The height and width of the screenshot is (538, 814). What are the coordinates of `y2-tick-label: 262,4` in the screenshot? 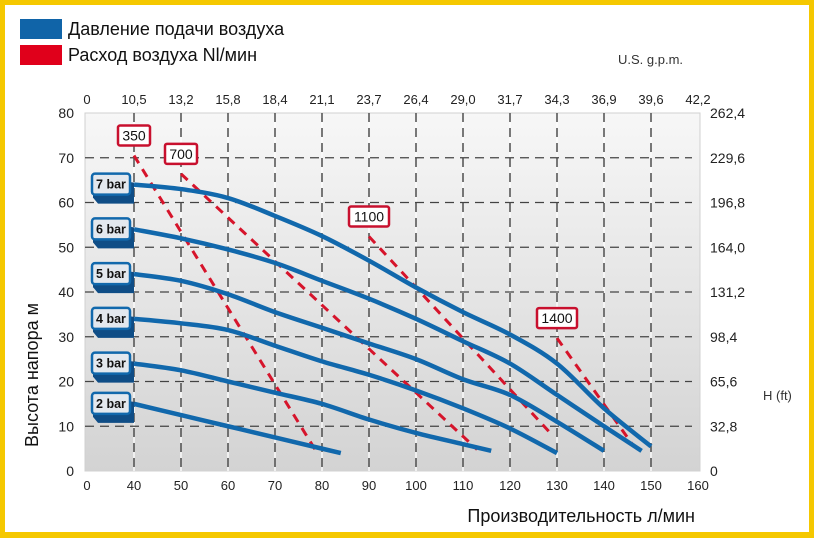 It's located at (727, 113).